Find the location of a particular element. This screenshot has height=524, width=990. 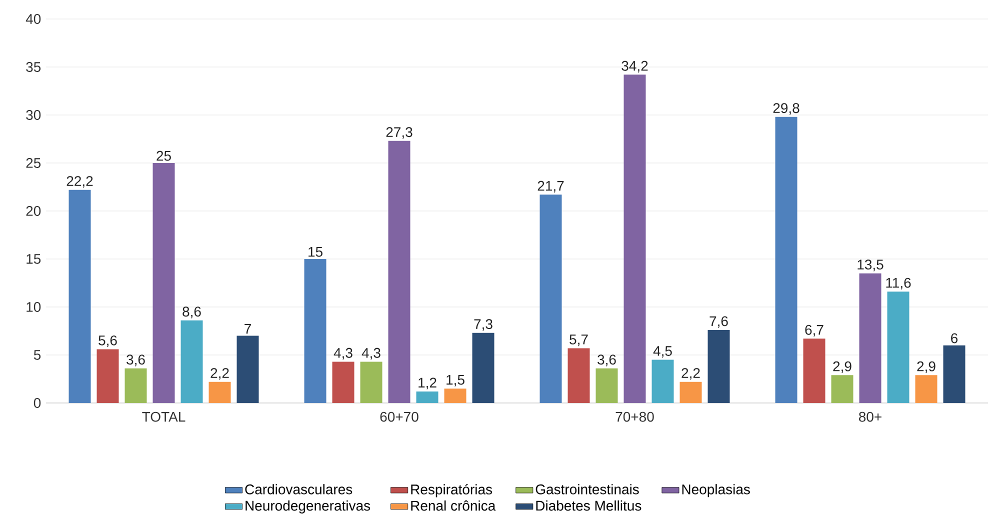

data-label: 7,6 is located at coordinates (719, 322).